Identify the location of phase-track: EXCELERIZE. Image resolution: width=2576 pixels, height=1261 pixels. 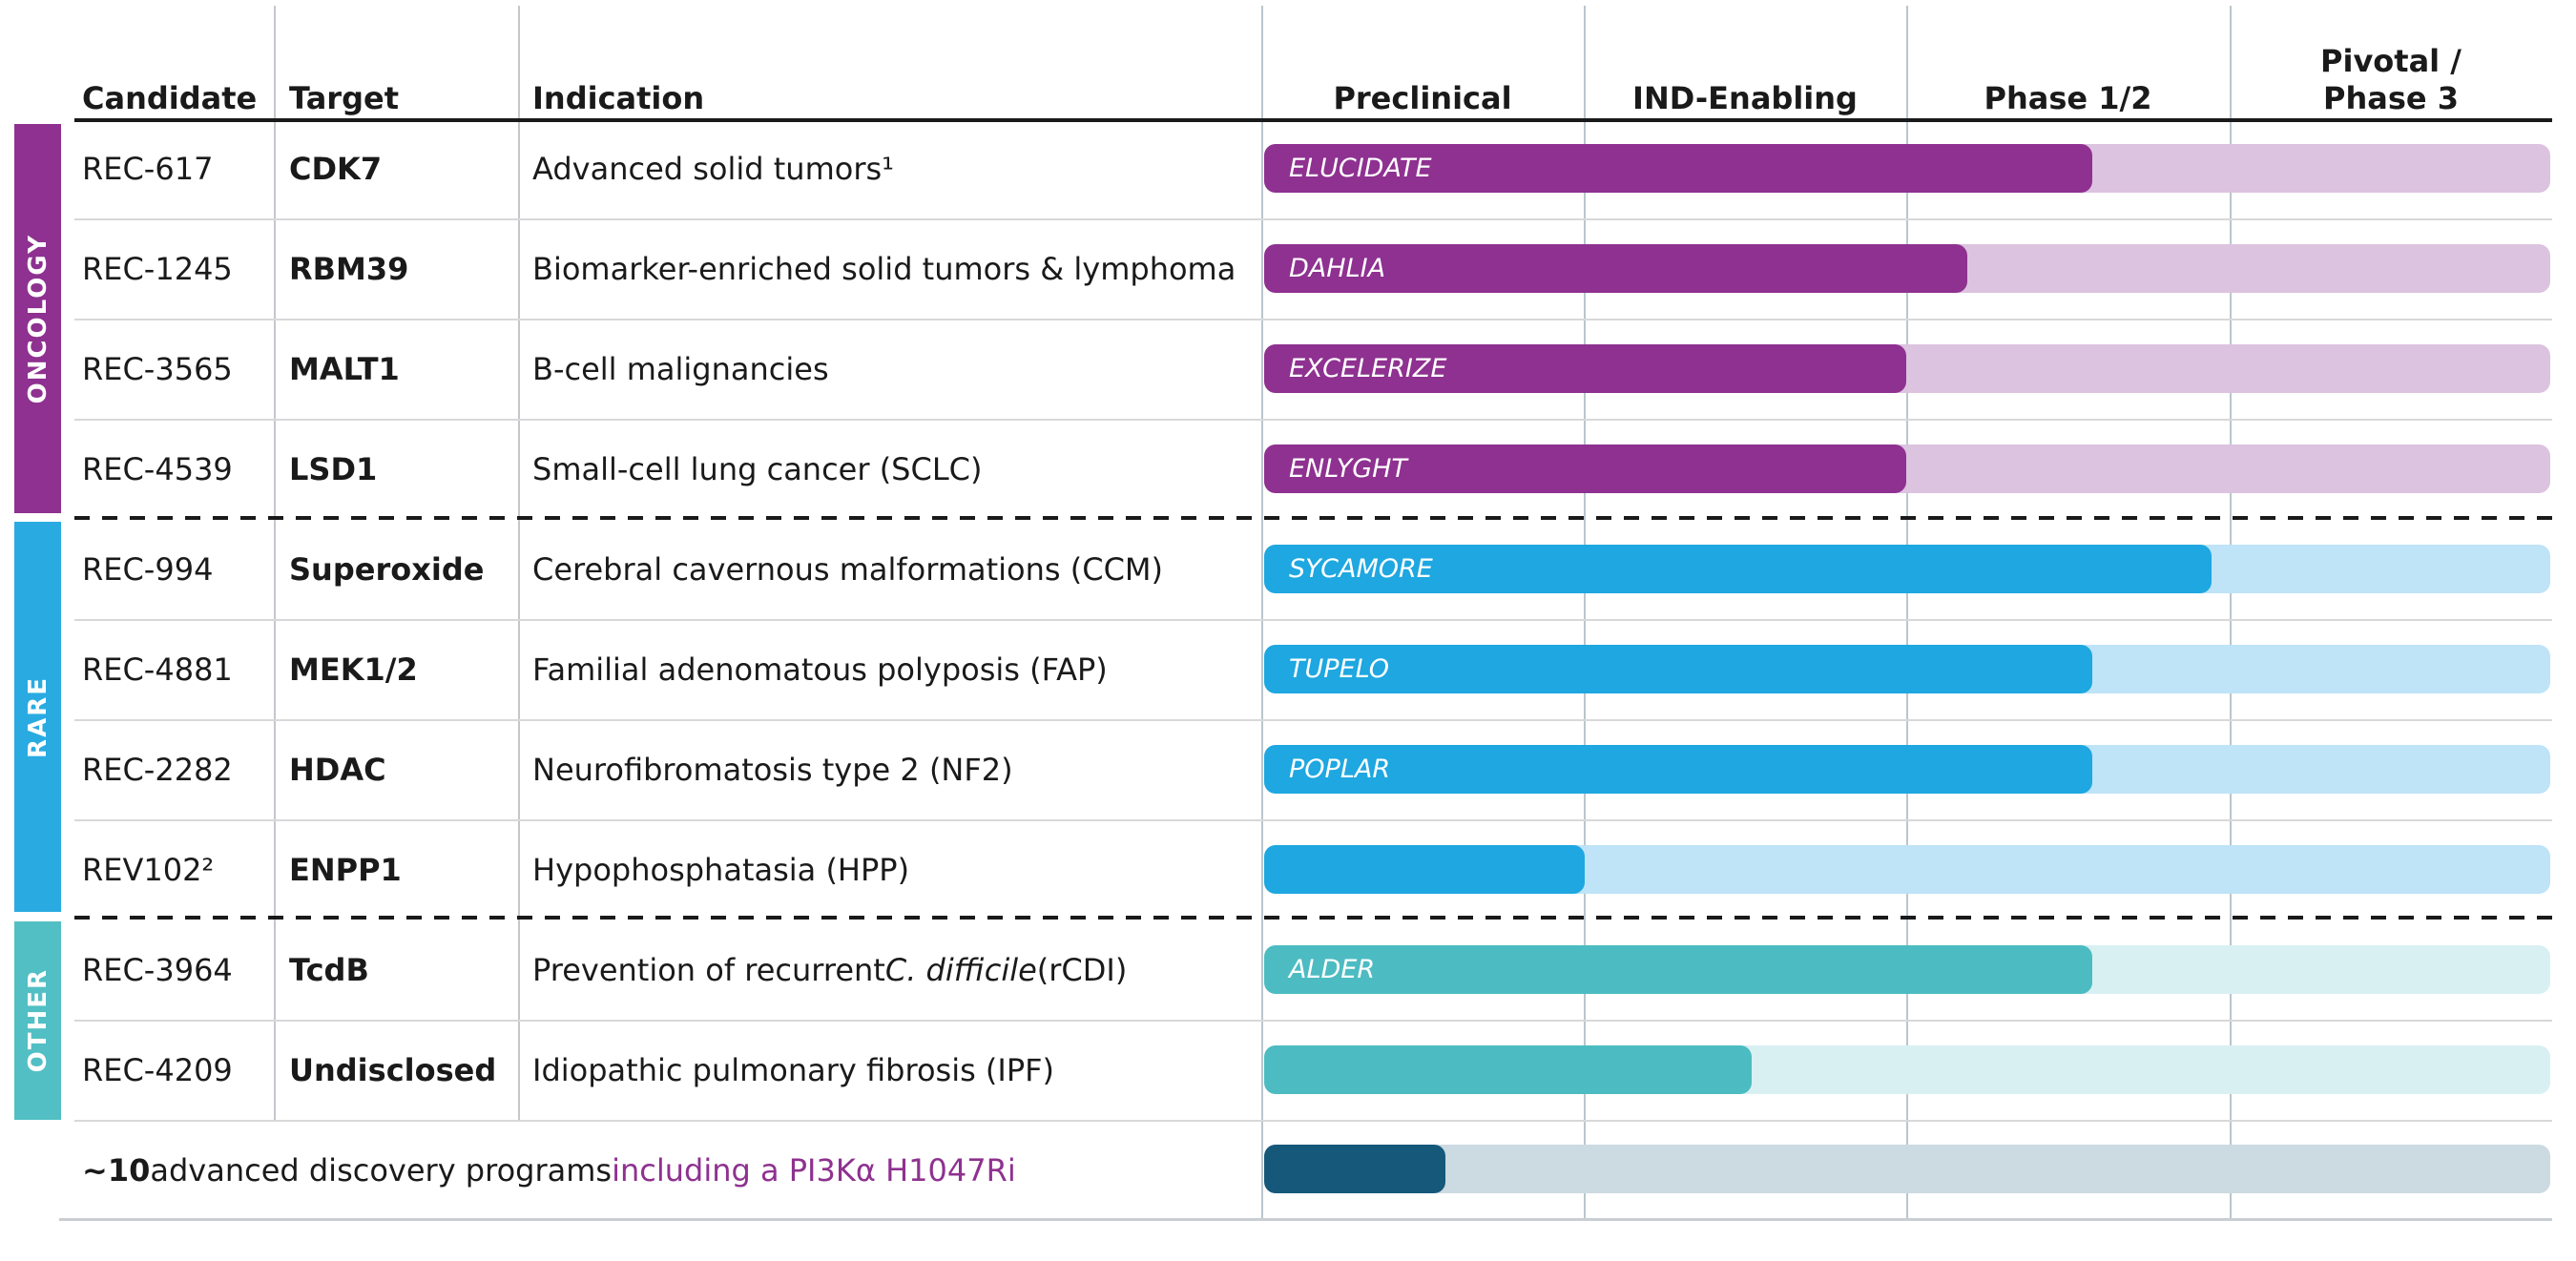
(1907, 368).